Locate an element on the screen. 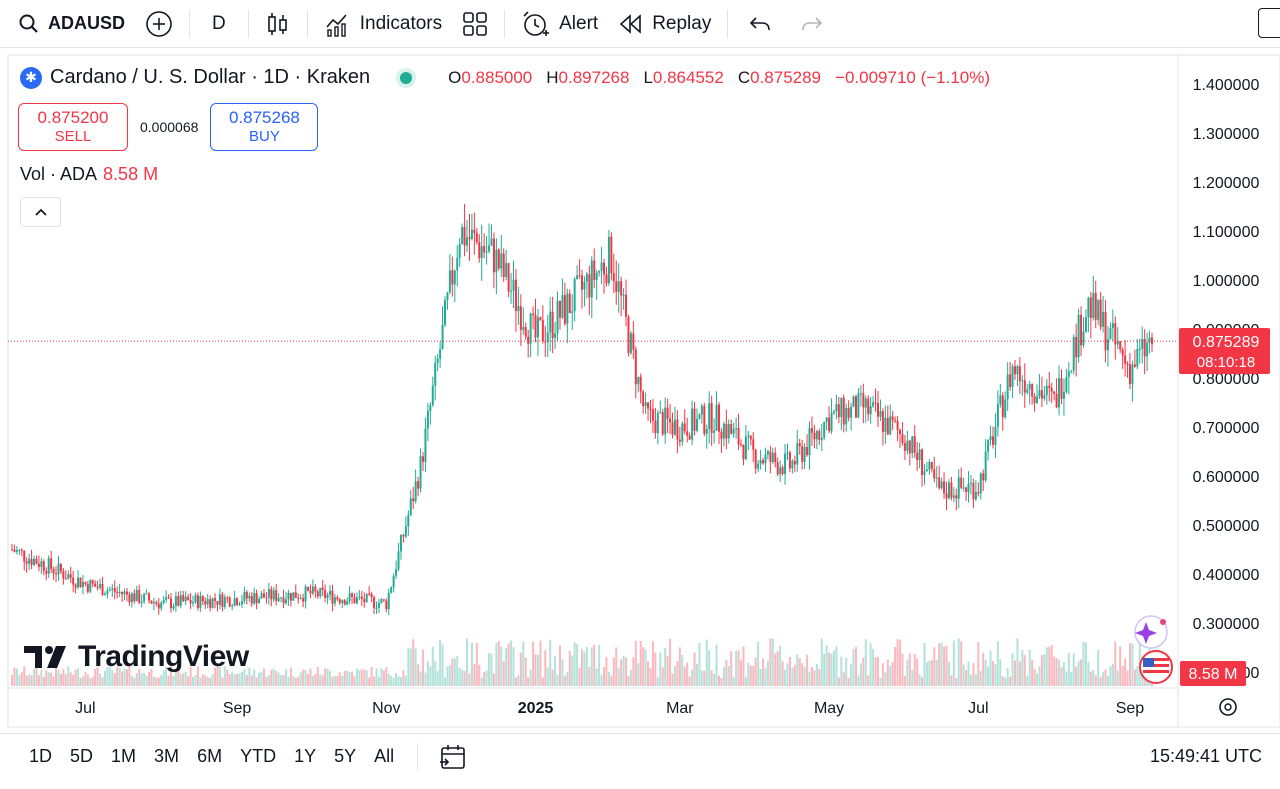 This screenshot has height=789, width=1280. utc-clock: 15:49:41 UTC is located at coordinates (1205, 756).